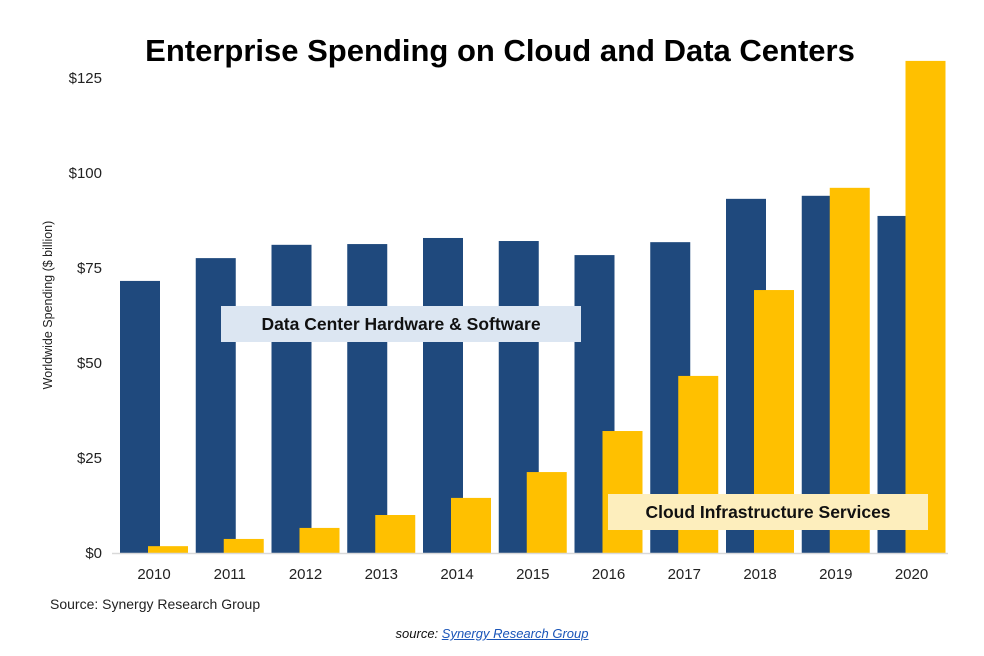  What do you see at coordinates (835, 574) in the screenshot?
I see `x-tick-label: 2019` at bounding box center [835, 574].